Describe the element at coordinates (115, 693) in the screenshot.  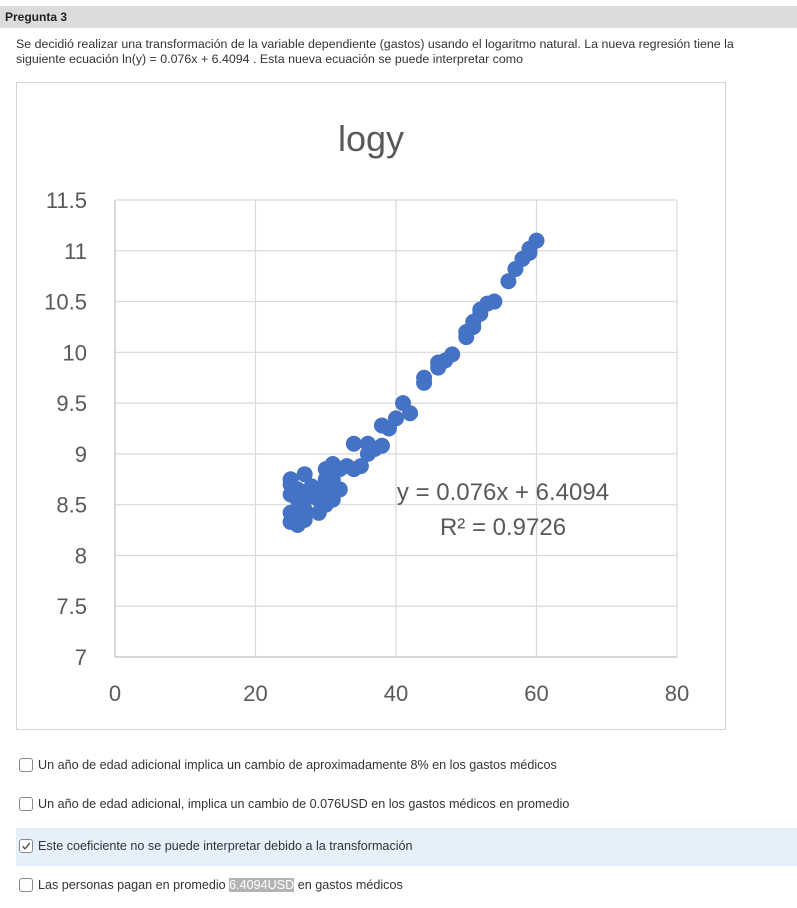
I see `x-tick-label: 0` at that location.